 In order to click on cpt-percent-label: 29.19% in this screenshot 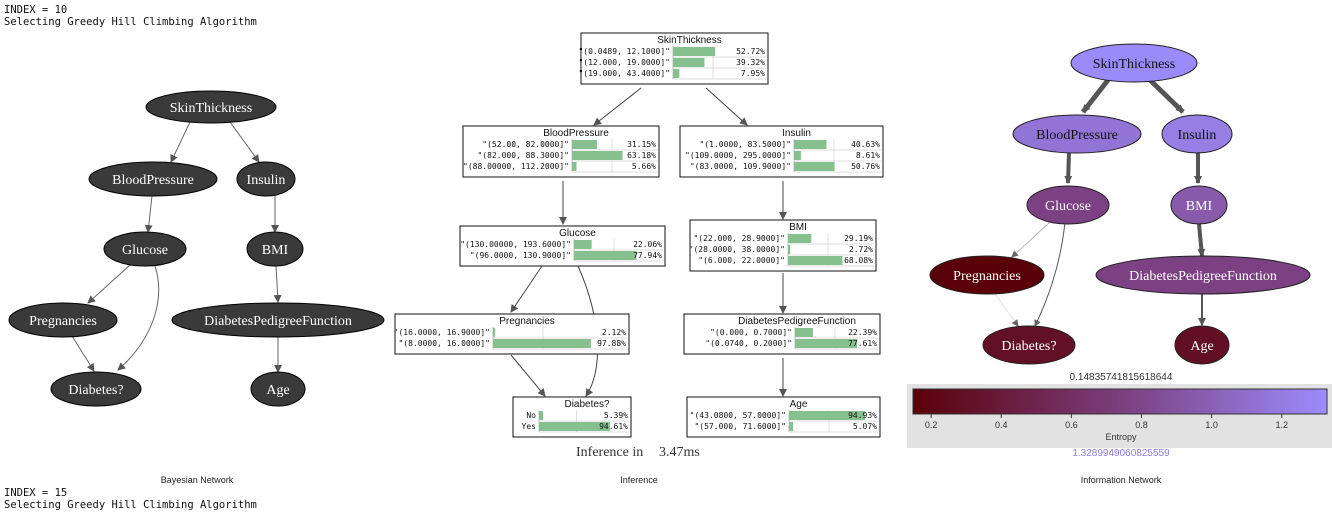, I will do `click(858, 238)`.